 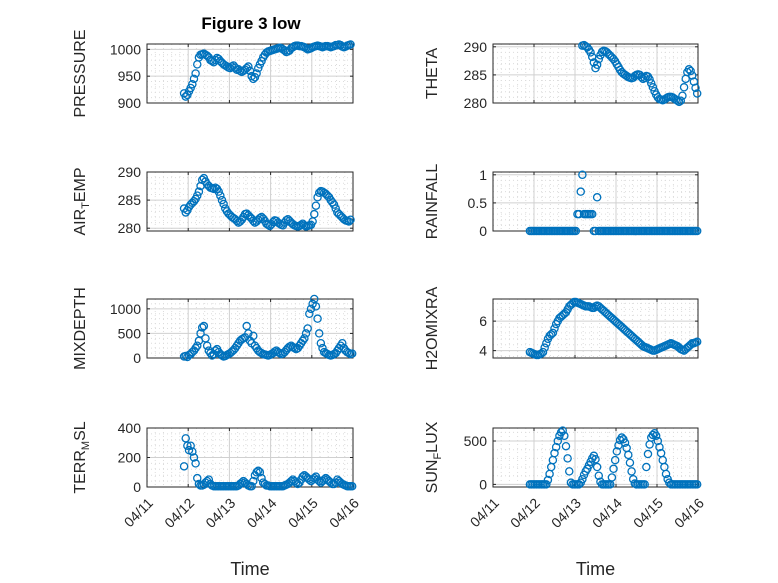 What do you see at coordinates (130, 428) in the screenshot?
I see `y-tick-label: 400` at bounding box center [130, 428].